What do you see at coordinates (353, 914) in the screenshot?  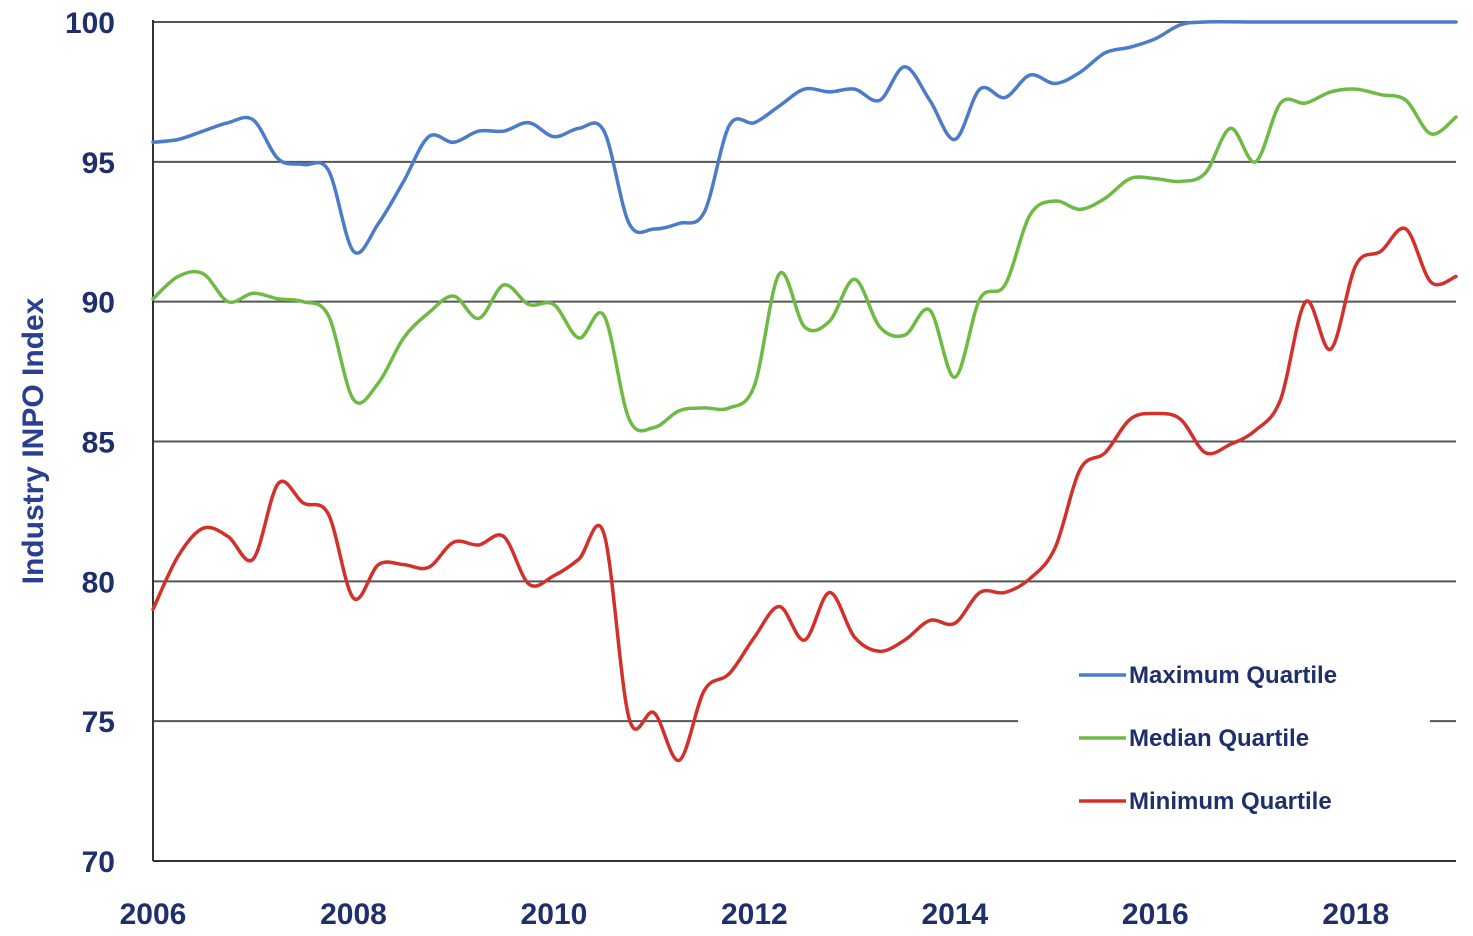 I see `x-tick-label: 2008` at bounding box center [353, 914].